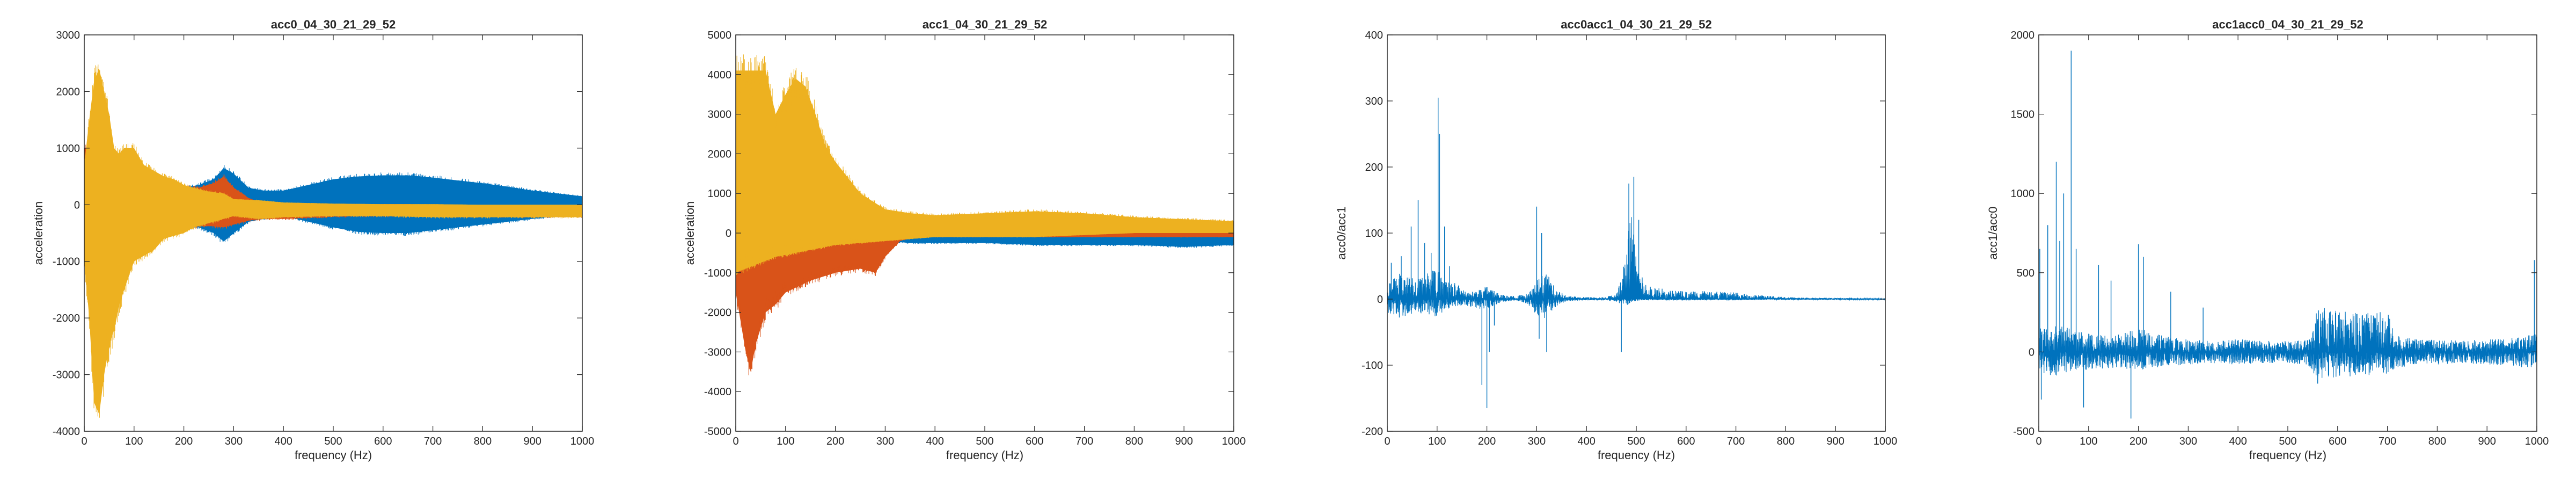  What do you see at coordinates (985, 24) in the screenshot?
I see `chart-title: acc1_04_30_21_29_52` at bounding box center [985, 24].